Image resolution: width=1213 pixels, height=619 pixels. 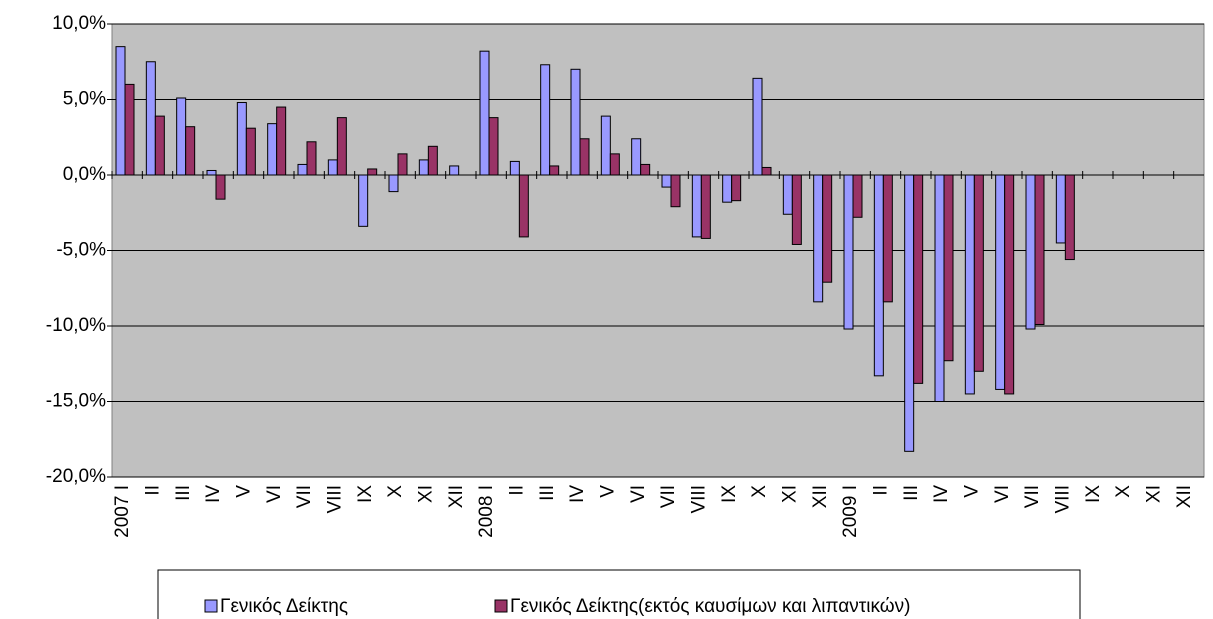 I want to click on legend, so click(x=619, y=594).